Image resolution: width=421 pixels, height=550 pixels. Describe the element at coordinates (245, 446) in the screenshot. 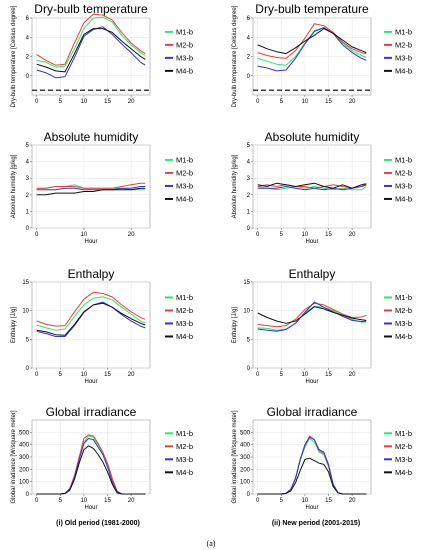

I see `y-tick-label: 400` at that location.